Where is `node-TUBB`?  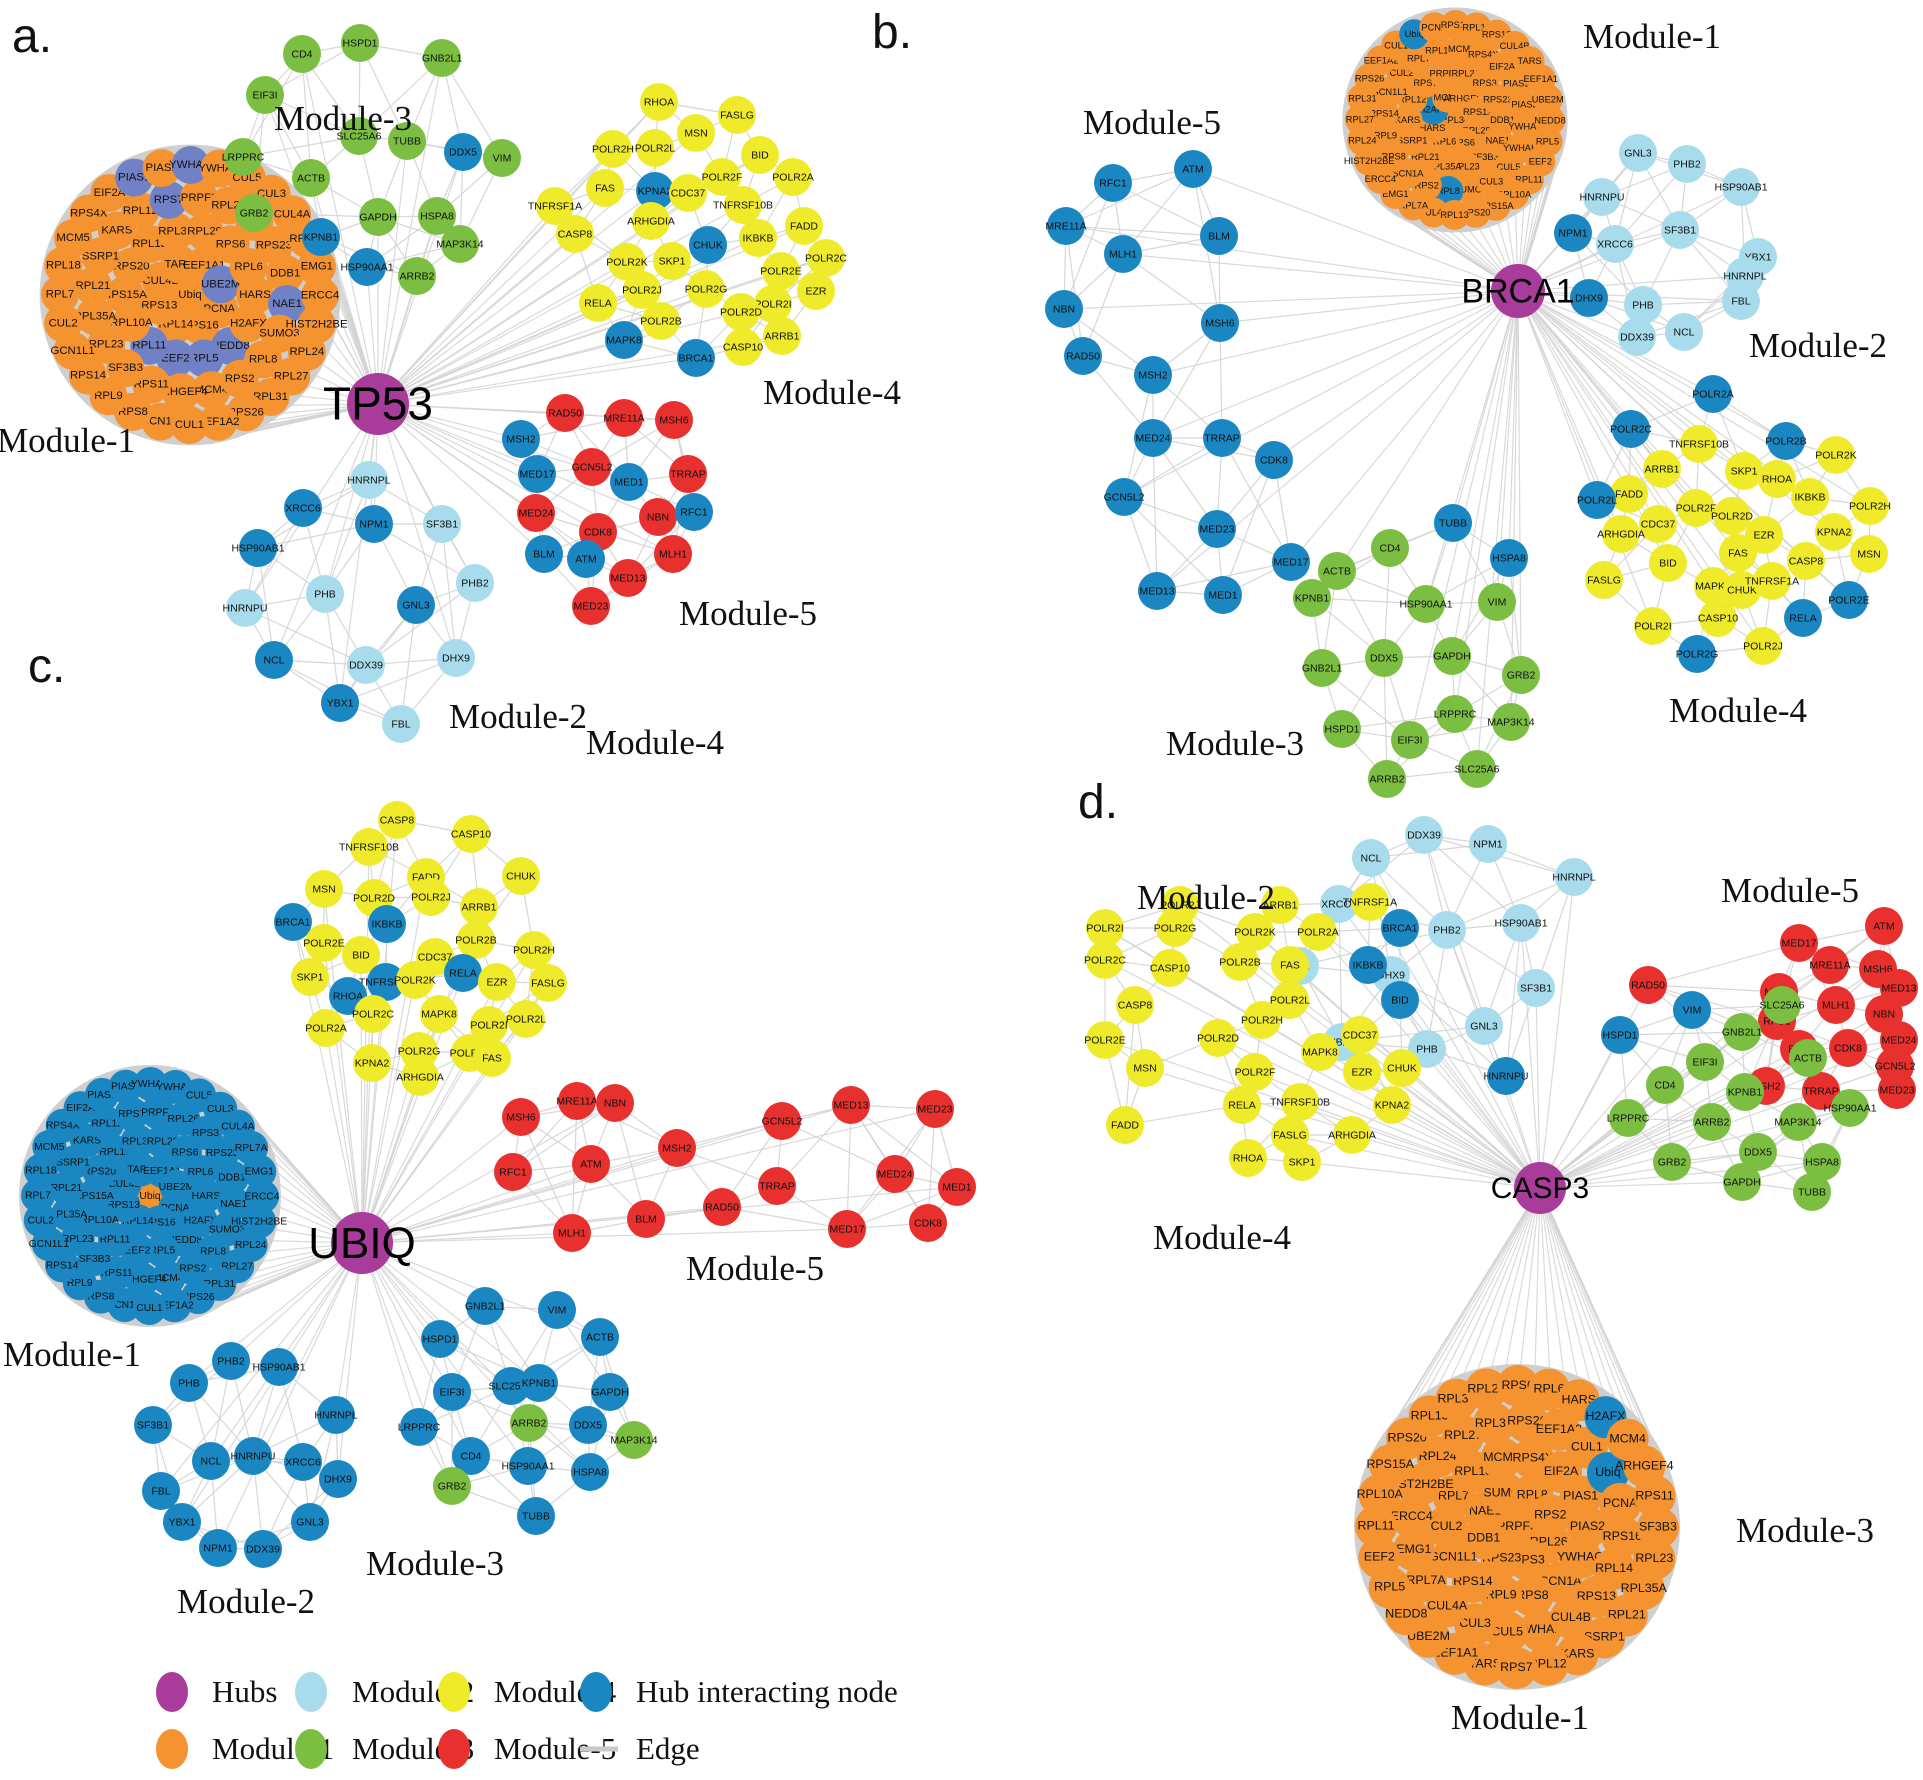 node-TUBB is located at coordinates (1812, 1192).